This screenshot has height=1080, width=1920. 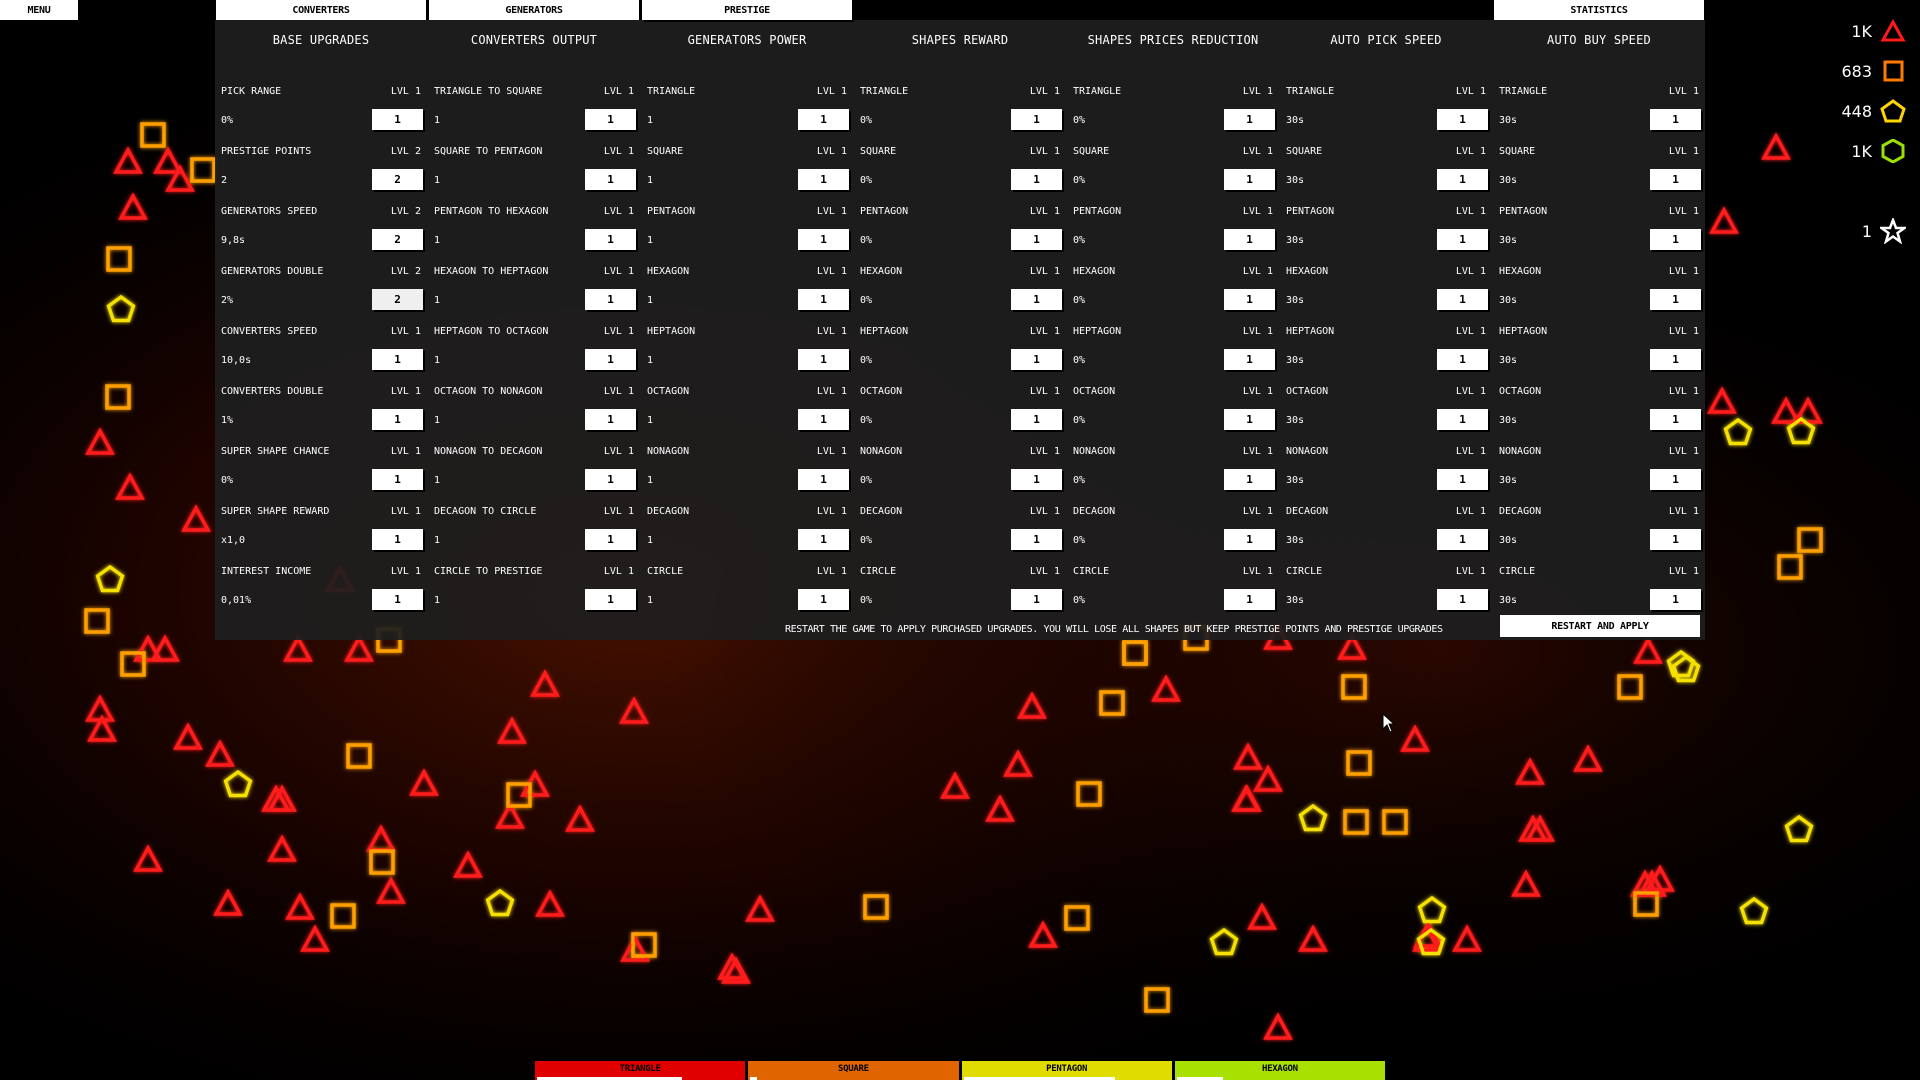 What do you see at coordinates (1600, 626) in the screenshot?
I see `restart-and-apply-button: RESTART AND APPLY` at bounding box center [1600, 626].